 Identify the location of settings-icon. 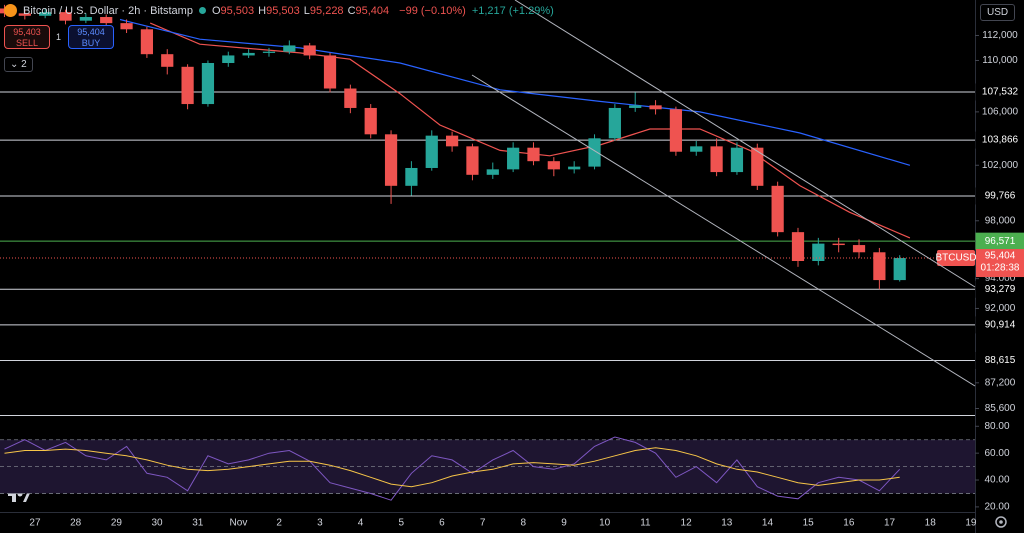
(1001, 522).